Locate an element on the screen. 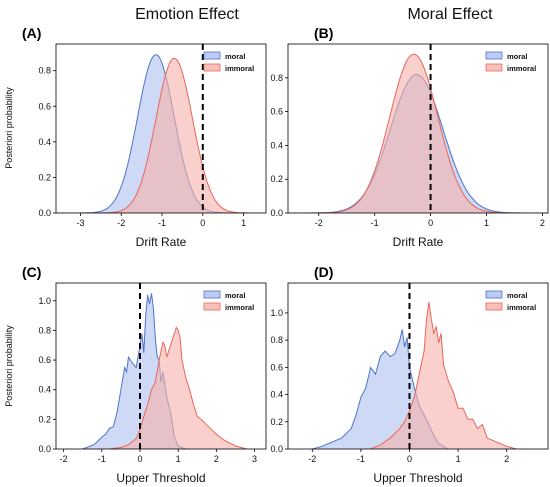  column-title-emotion-effect: Emotion Effect is located at coordinates (187, 14).